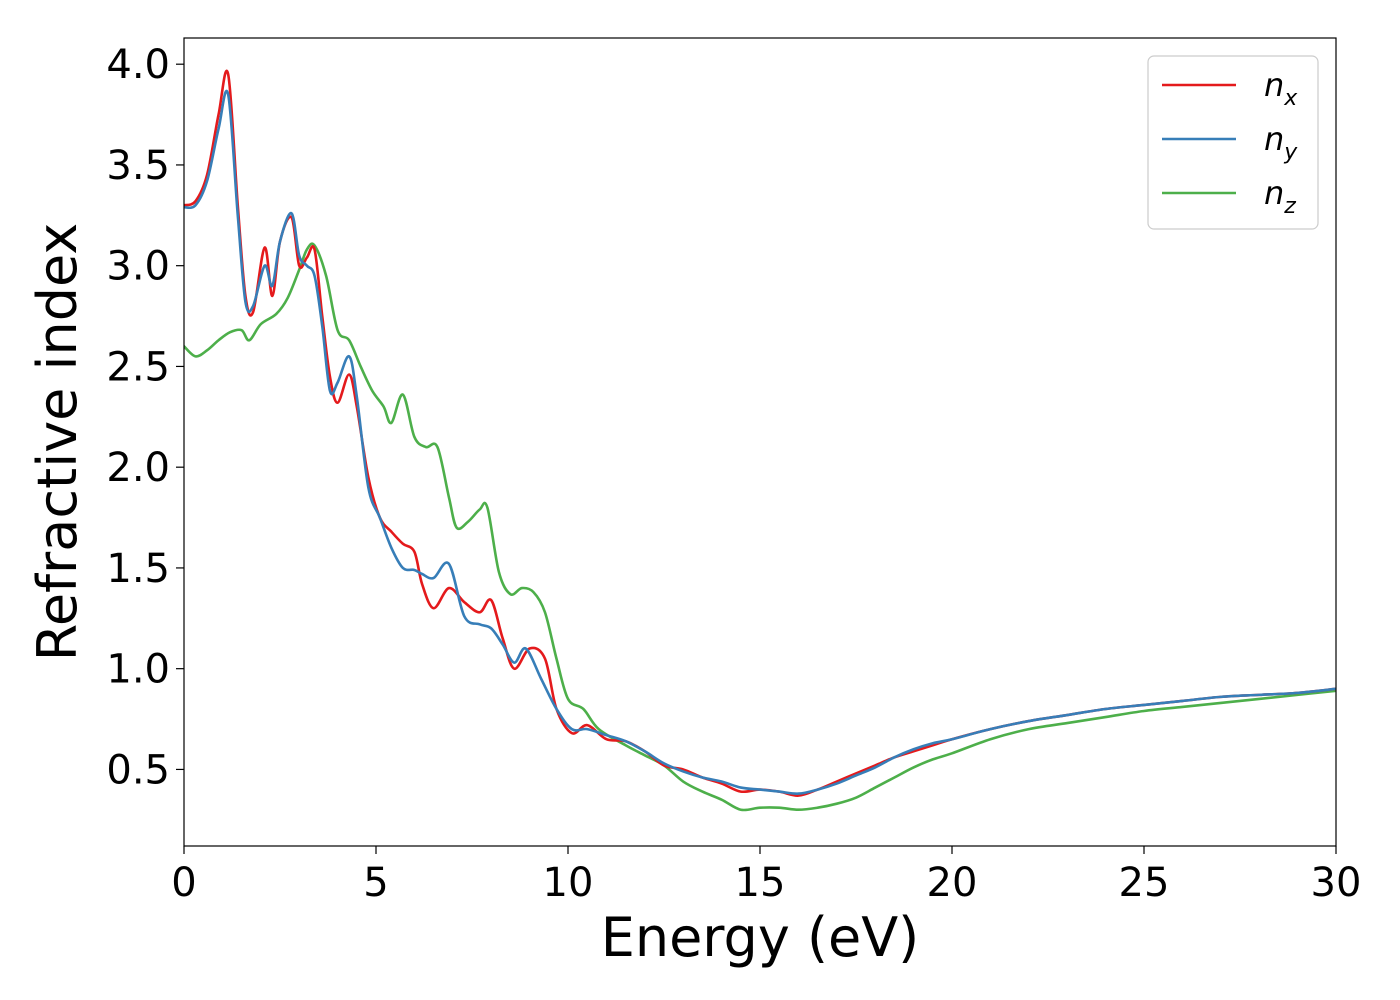 Image resolution: width=1400 pixels, height=1000 pixels. Describe the element at coordinates (1233, 142) in the screenshot. I see `legend-box` at that location.